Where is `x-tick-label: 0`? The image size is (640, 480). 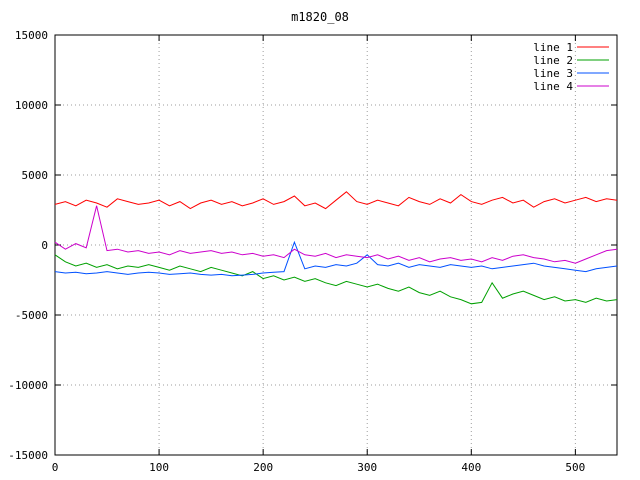 x-tick-label: 0 is located at coordinates (55, 467).